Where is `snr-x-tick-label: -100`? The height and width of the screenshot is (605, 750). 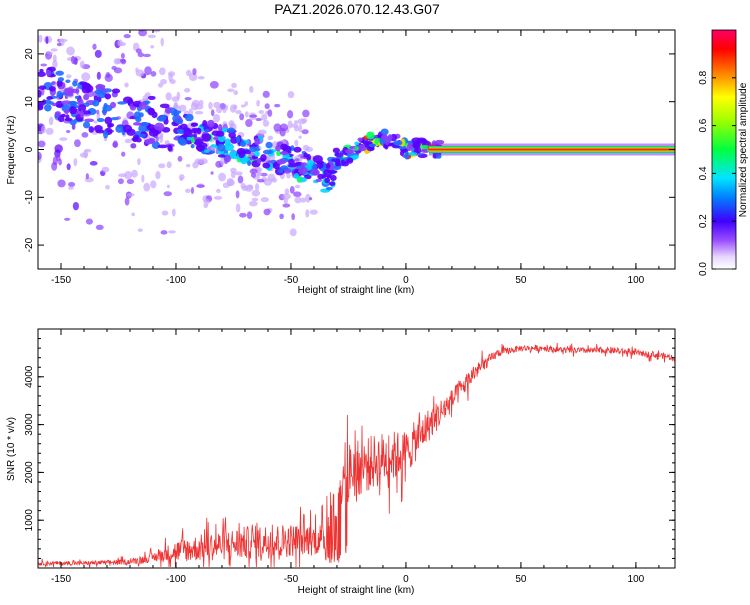
snr-x-tick-label: -100 is located at coordinates (176, 579).